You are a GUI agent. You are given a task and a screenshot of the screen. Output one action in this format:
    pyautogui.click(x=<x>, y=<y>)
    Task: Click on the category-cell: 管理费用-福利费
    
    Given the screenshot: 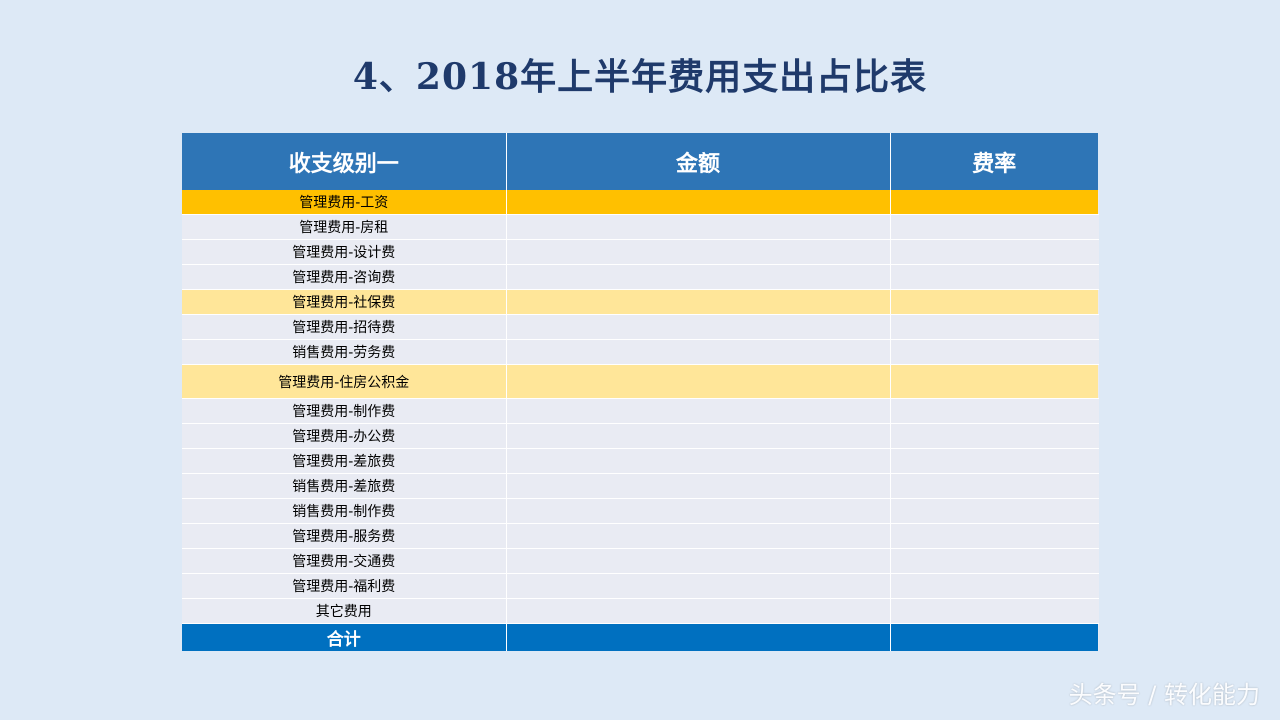 What is the action you would take?
    pyautogui.click(x=344, y=586)
    